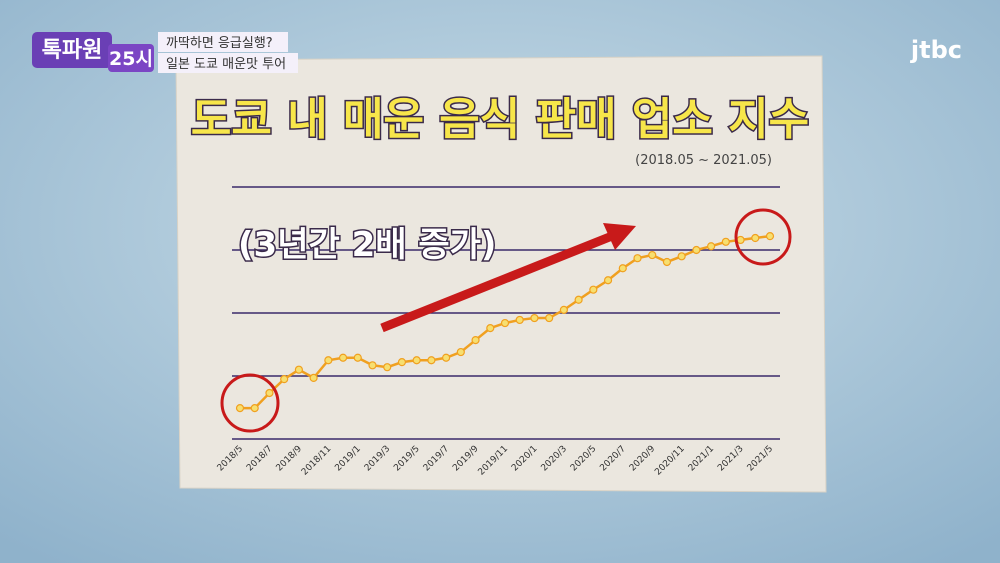 The image size is (1000, 563). Describe the element at coordinates (703, 160) in the screenshot. I see `chart-subtitle: (2018.05 ~ 2021.05)` at that location.